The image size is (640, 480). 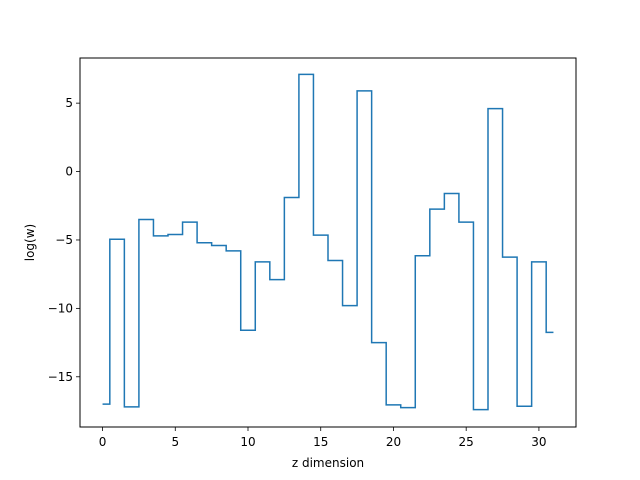 What do you see at coordinates (393, 442) in the screenshot?
I see `x-tick-label: 20` at bounding box center [393, 442].